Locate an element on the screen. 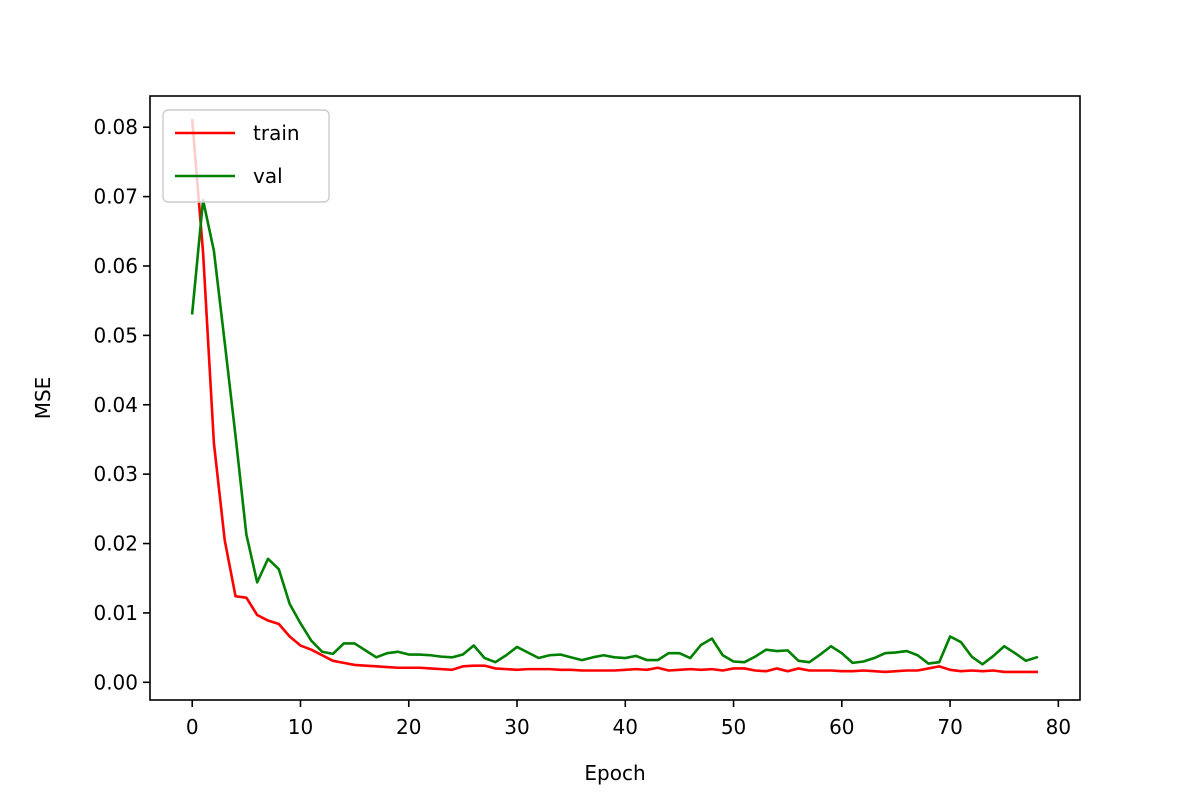 Image resolution: width=1200 pixels, height=804 pixels. y-tick-label: 0.05 is located at coordinates (115, 335).